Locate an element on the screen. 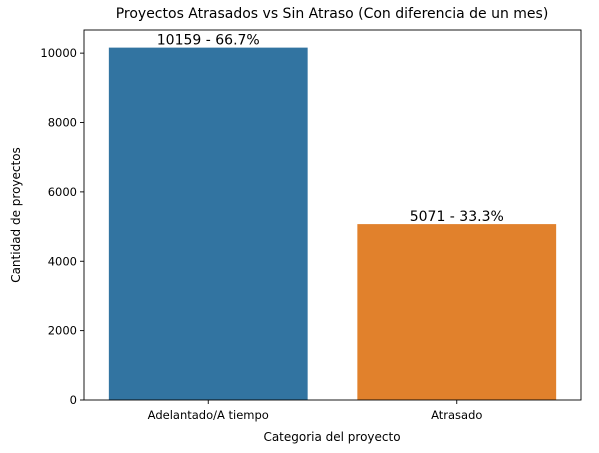 The height and width of the screenshot is (453, 599). y-tick-label-2: 4000 is located at coordinates (62, 261).